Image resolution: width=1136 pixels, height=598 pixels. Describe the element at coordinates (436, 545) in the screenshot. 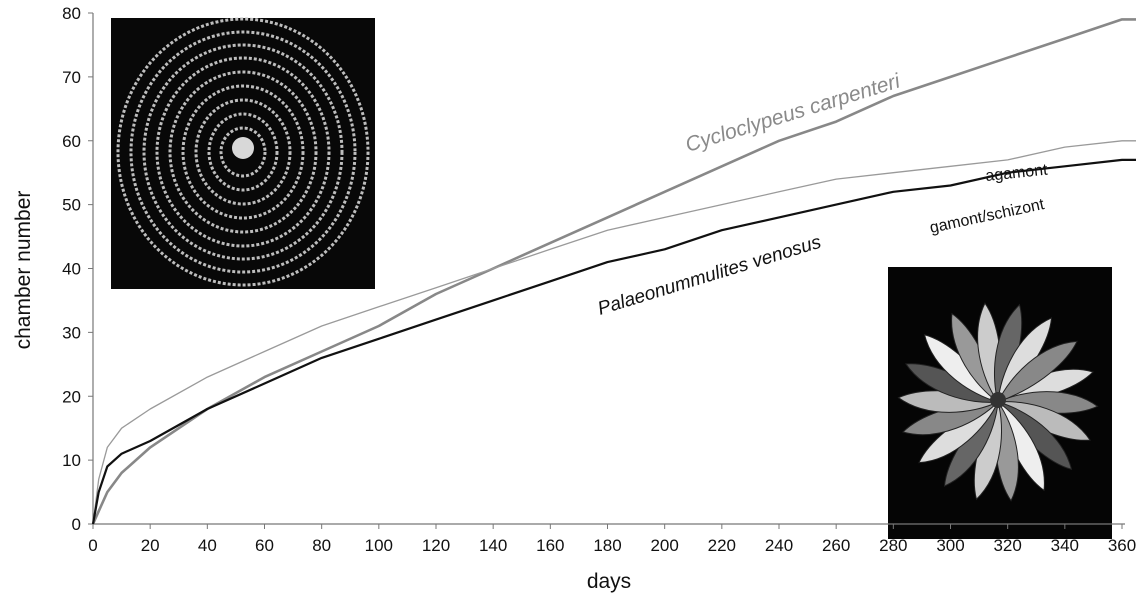

I see `x-tick-label: 120` at that location.